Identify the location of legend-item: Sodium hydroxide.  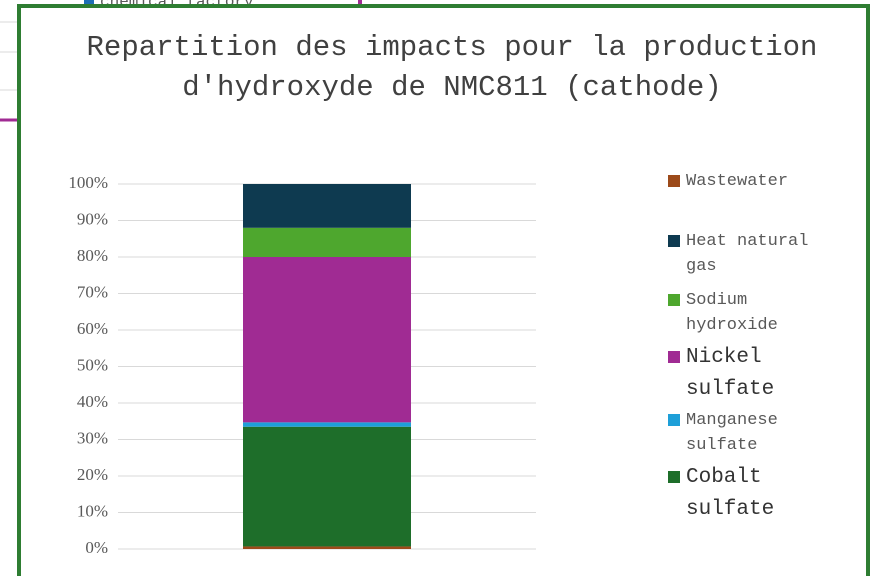
(743, 313).